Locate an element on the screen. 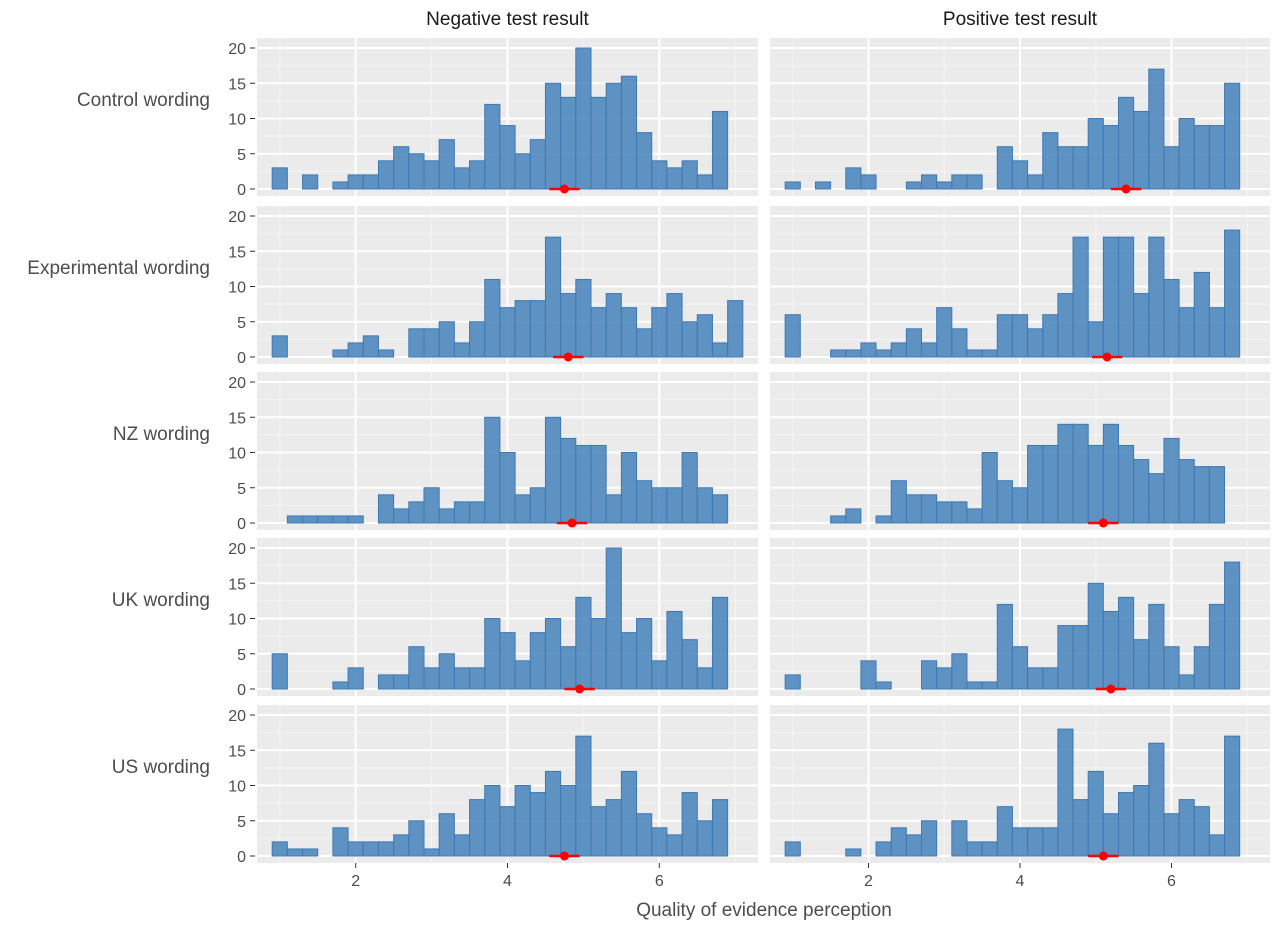  y-tick-label: 20 is located at coordinates (237, 217).